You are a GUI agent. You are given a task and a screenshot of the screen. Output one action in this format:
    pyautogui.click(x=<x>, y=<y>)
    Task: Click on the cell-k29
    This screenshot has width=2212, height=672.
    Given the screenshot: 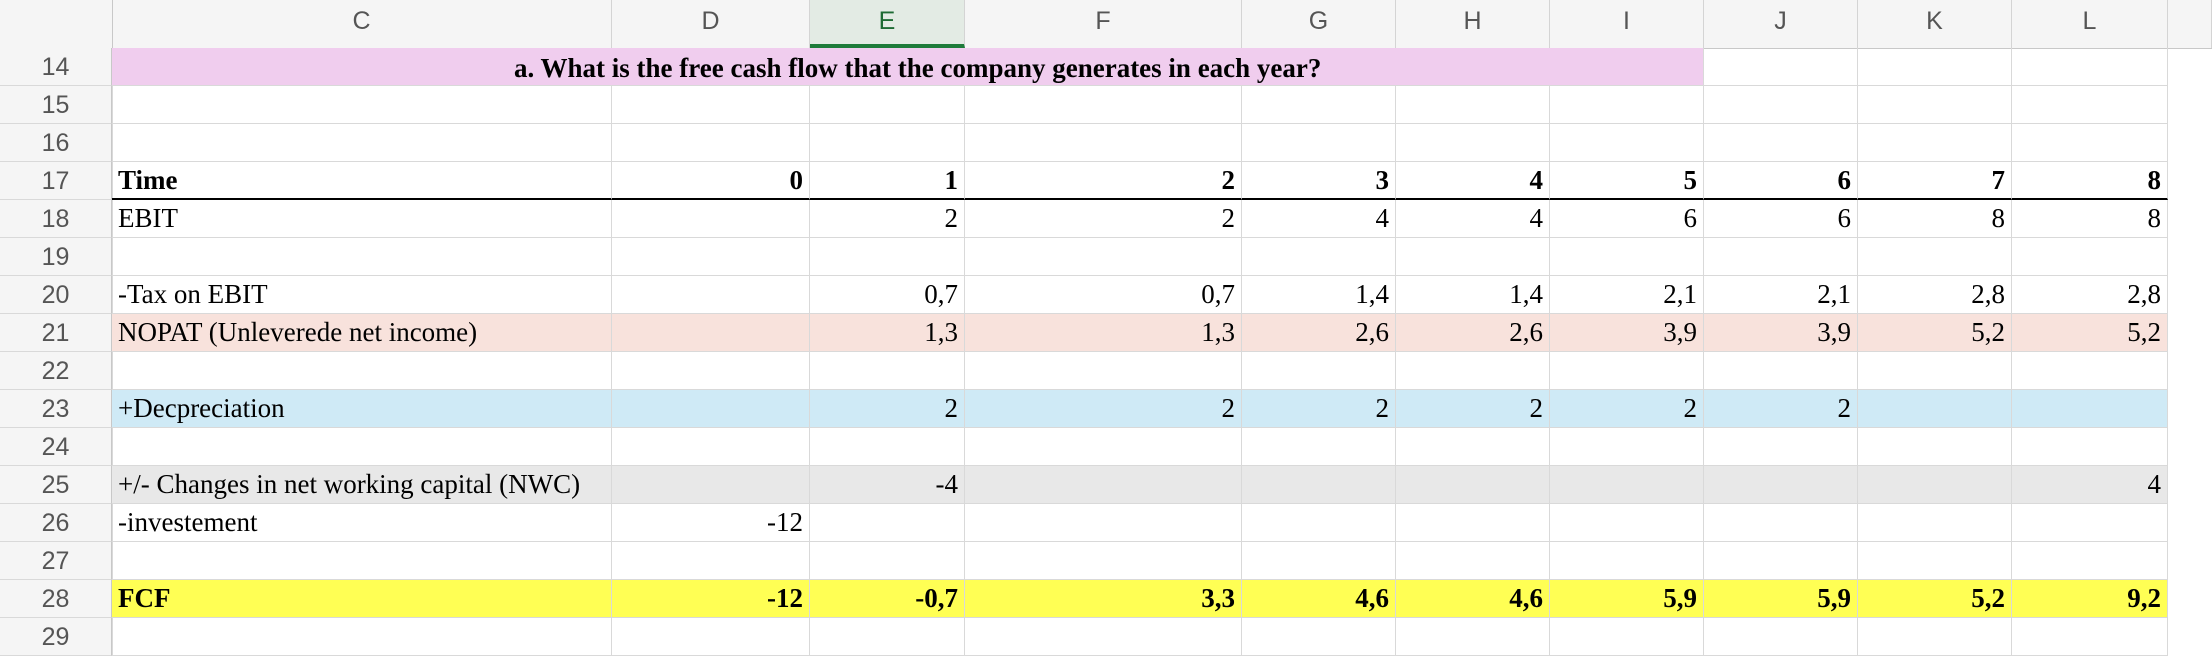 What is the action you would take?
    pyautogui.click(x=1935, y=637)
    